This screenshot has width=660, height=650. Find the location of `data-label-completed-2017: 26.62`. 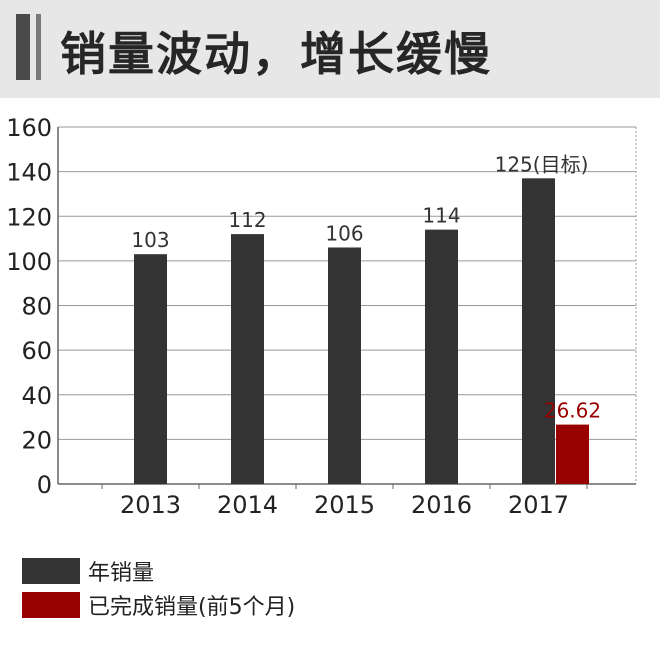

data-label-completed-2017: 26.62 is located at coordinates (572, 411).